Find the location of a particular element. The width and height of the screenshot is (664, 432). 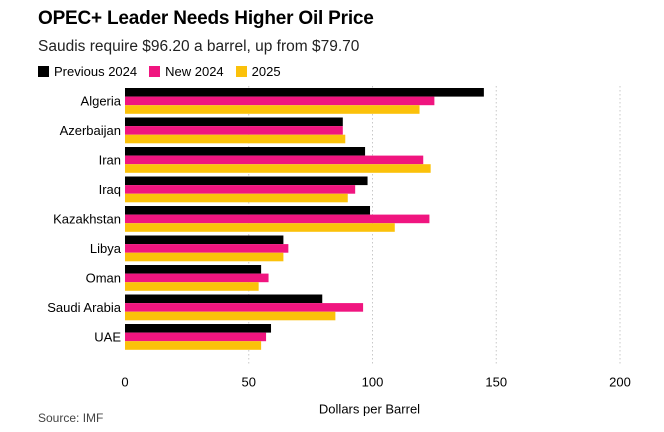

legend-swatch-new-2024 is located at coordinates (155, 71).